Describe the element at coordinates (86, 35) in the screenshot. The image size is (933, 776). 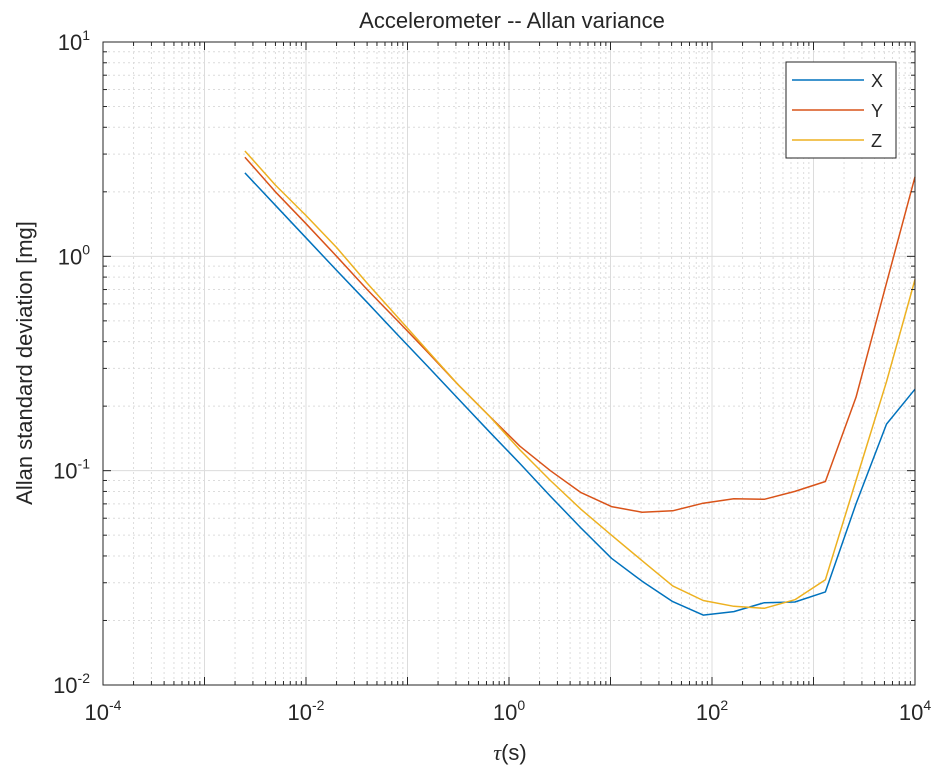
I see `y-tick-label-exponent: 1` at that location.